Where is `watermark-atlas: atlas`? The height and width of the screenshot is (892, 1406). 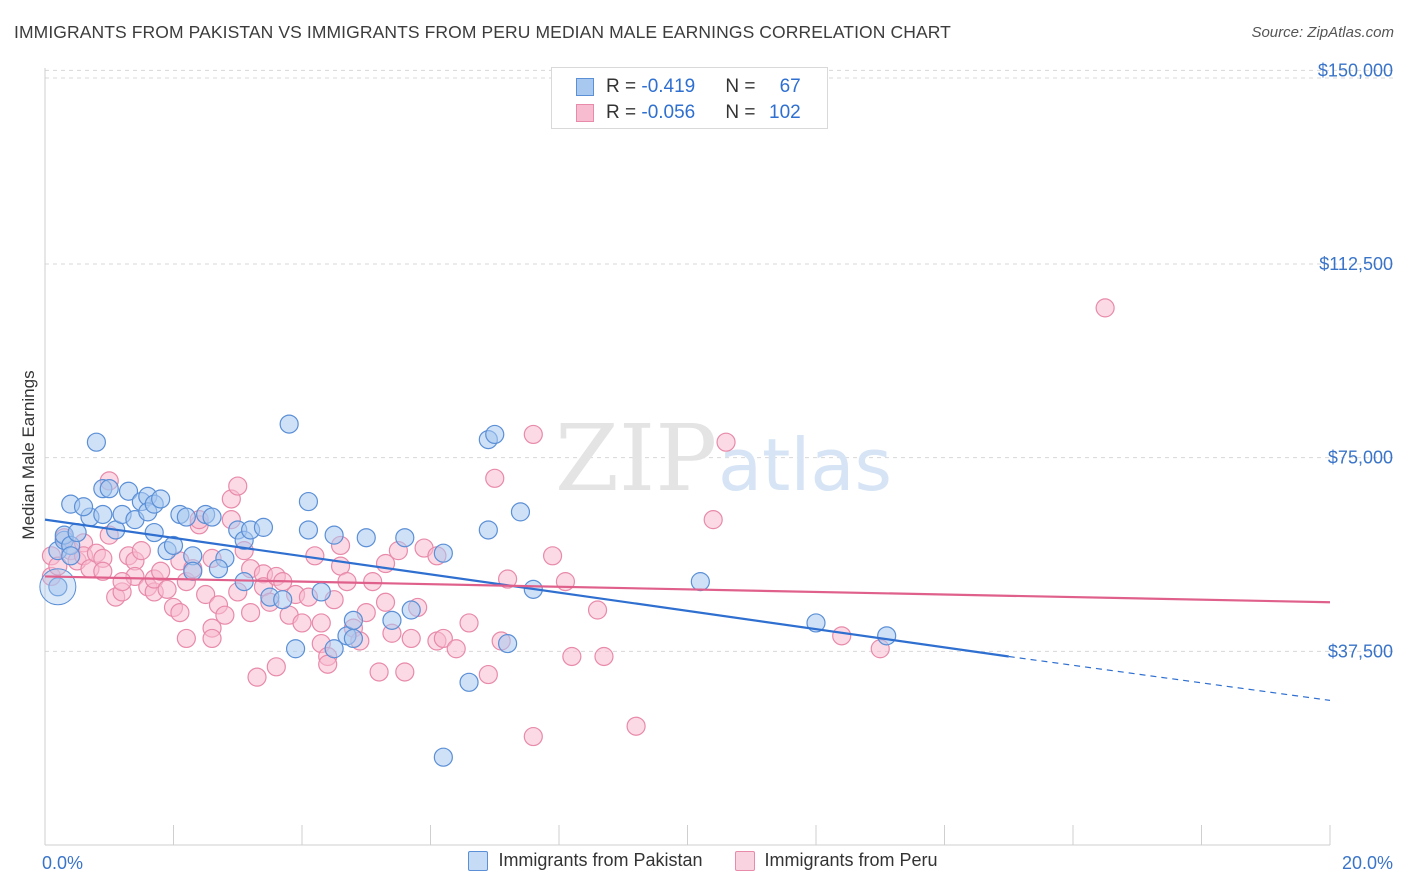
watermark-atlas: atlas is located at coordinates (805, 465).